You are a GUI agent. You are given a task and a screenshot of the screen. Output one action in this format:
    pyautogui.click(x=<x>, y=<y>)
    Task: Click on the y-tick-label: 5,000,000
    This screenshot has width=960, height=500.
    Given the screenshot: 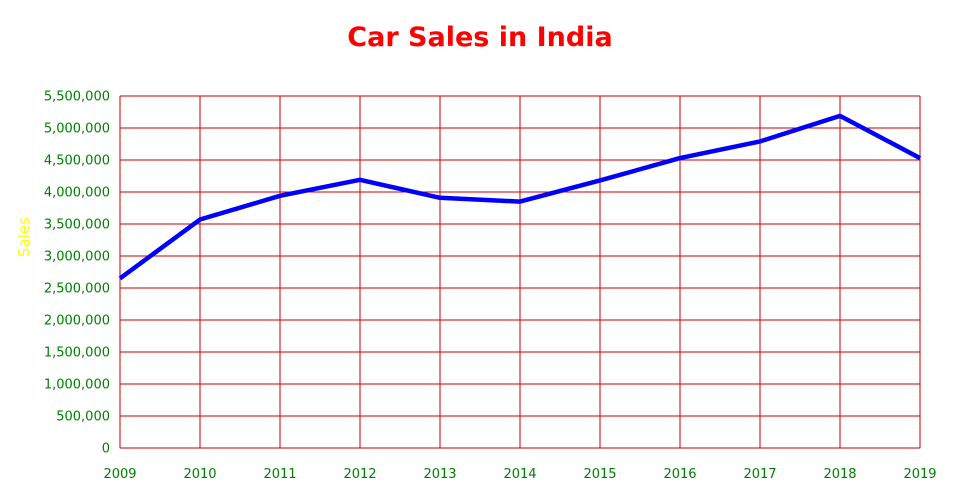 What is the action you would take?
    pyautogui.click(x=77, y=129)
    